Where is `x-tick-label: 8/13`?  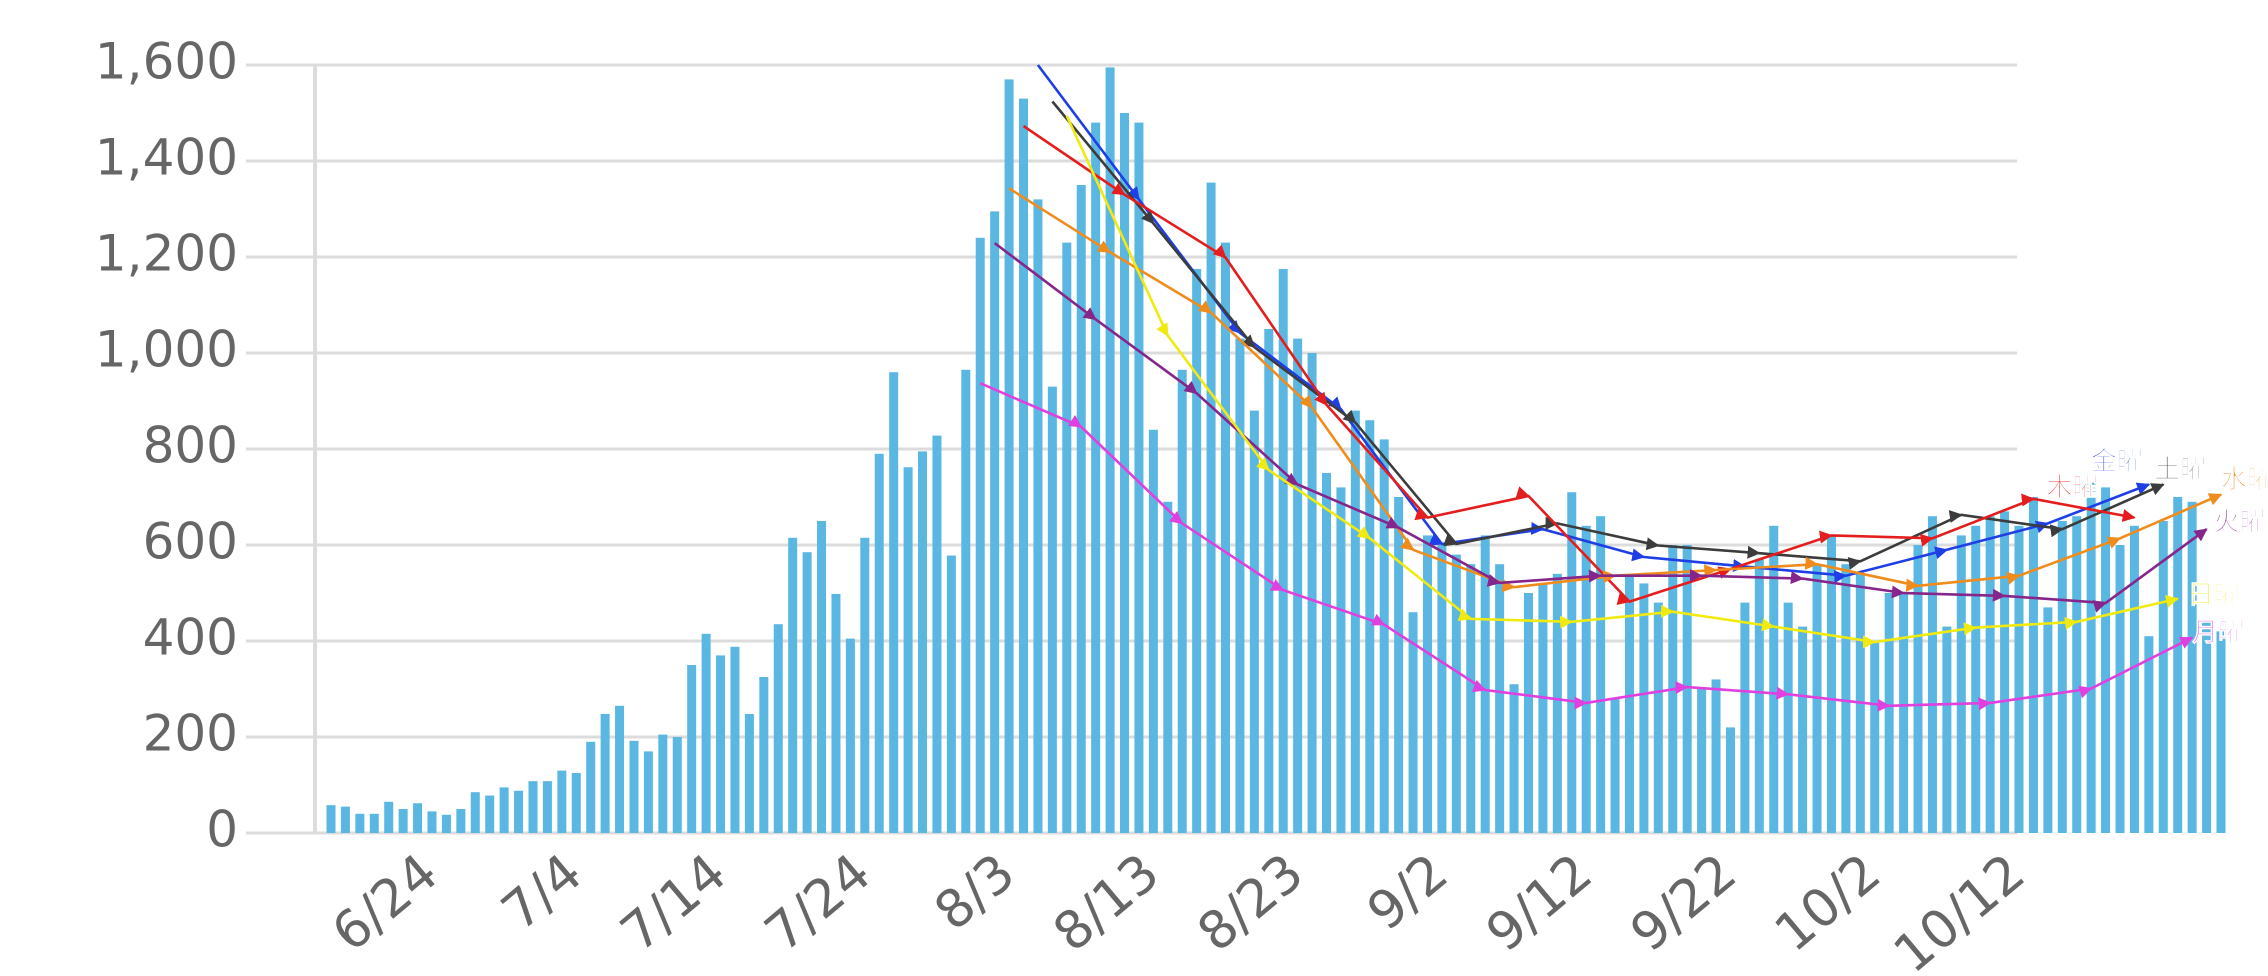
x-tick-label: 8/13 is located at coordinates (1107, 903).